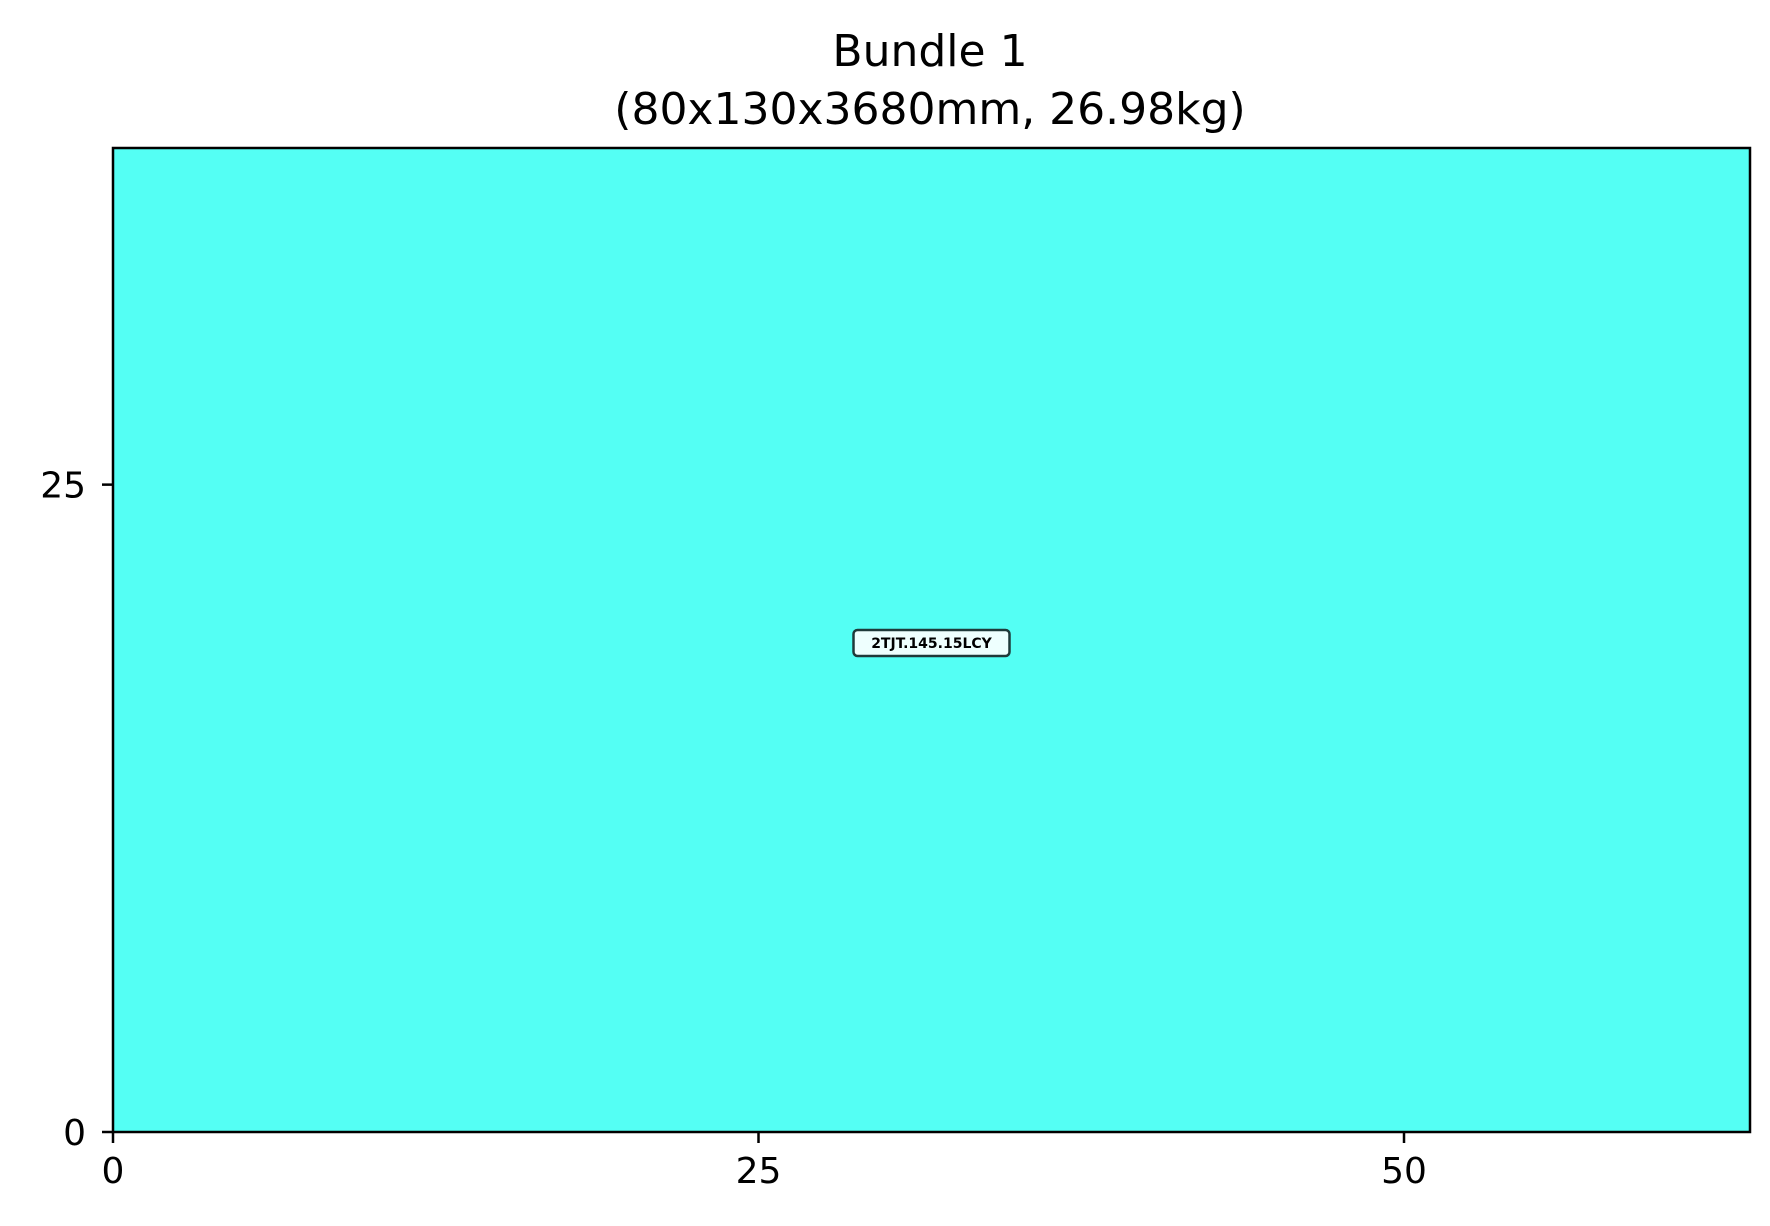 Image resolution: width=1770 pixels, height=1226 pixels. What do you see at coordinates (759, 1171) in the screenshot?
I see `x-tick-label-1: 25` at bounding box center [759, 1171].